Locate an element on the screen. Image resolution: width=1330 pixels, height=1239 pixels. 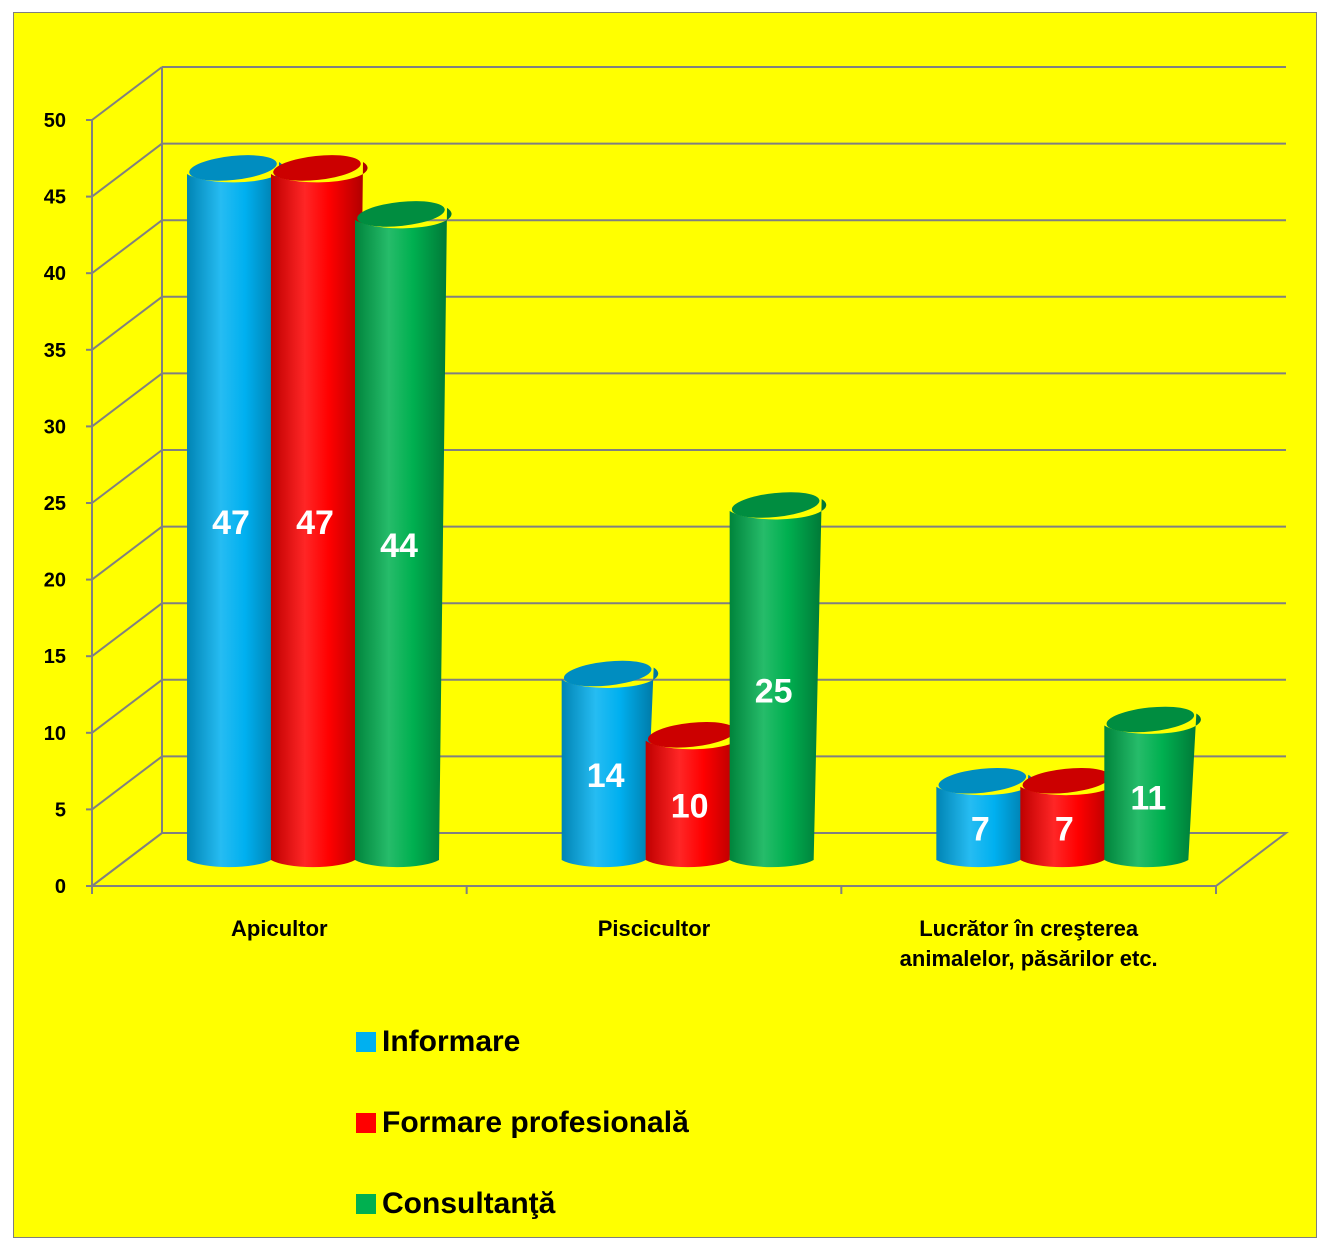
bar-formare-profesional--1 is located at coordinates (694, 795).